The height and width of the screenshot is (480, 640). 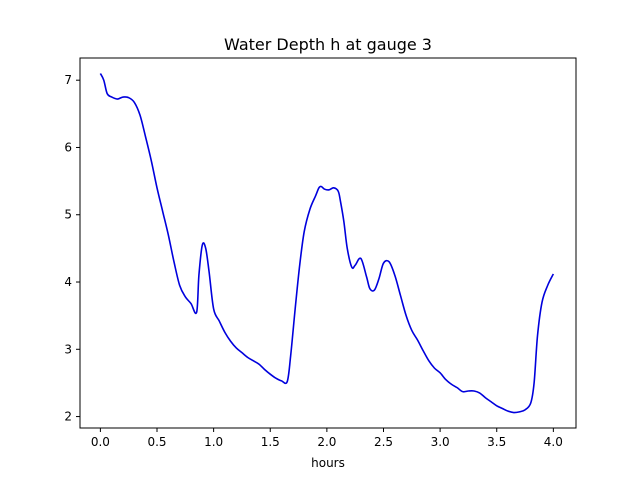 What do you see at coordinates (270, 442) in the screenshot?
I see `x-tick-label: 1.5` at bounding box center [270, 442].